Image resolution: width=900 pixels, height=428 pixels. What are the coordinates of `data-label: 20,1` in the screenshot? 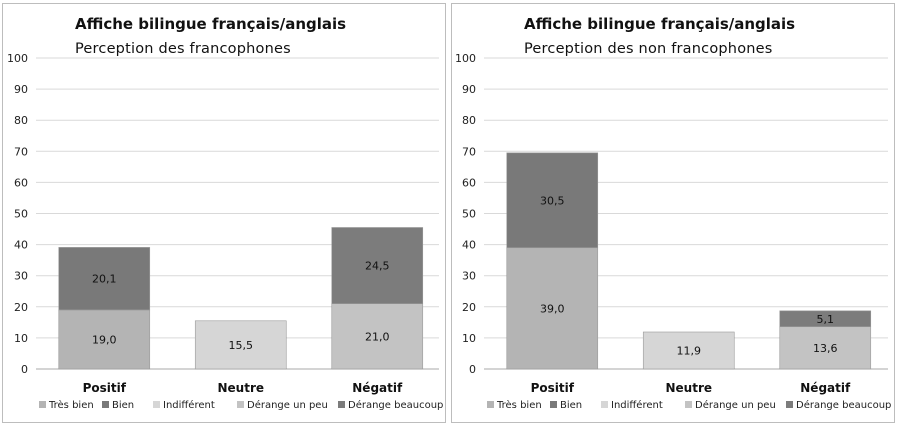 It's located at (104, 279).